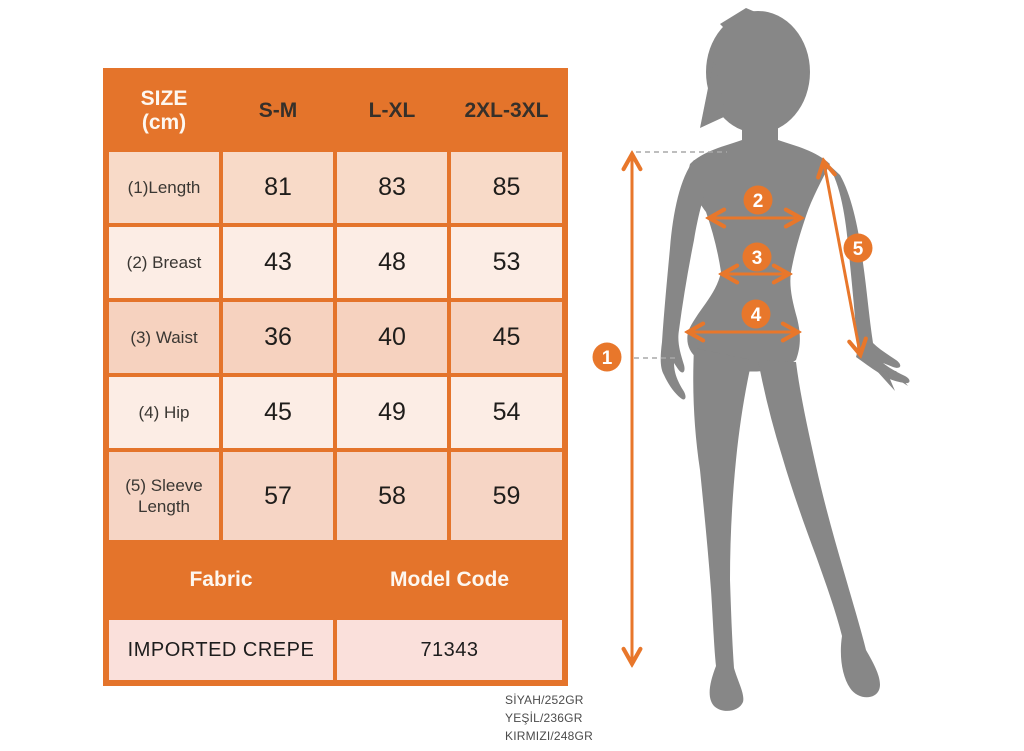 Image resolution: width=1024 pixels, height=751 pixels. I want to click on value-waist-sm: 36, so click(278, 337).